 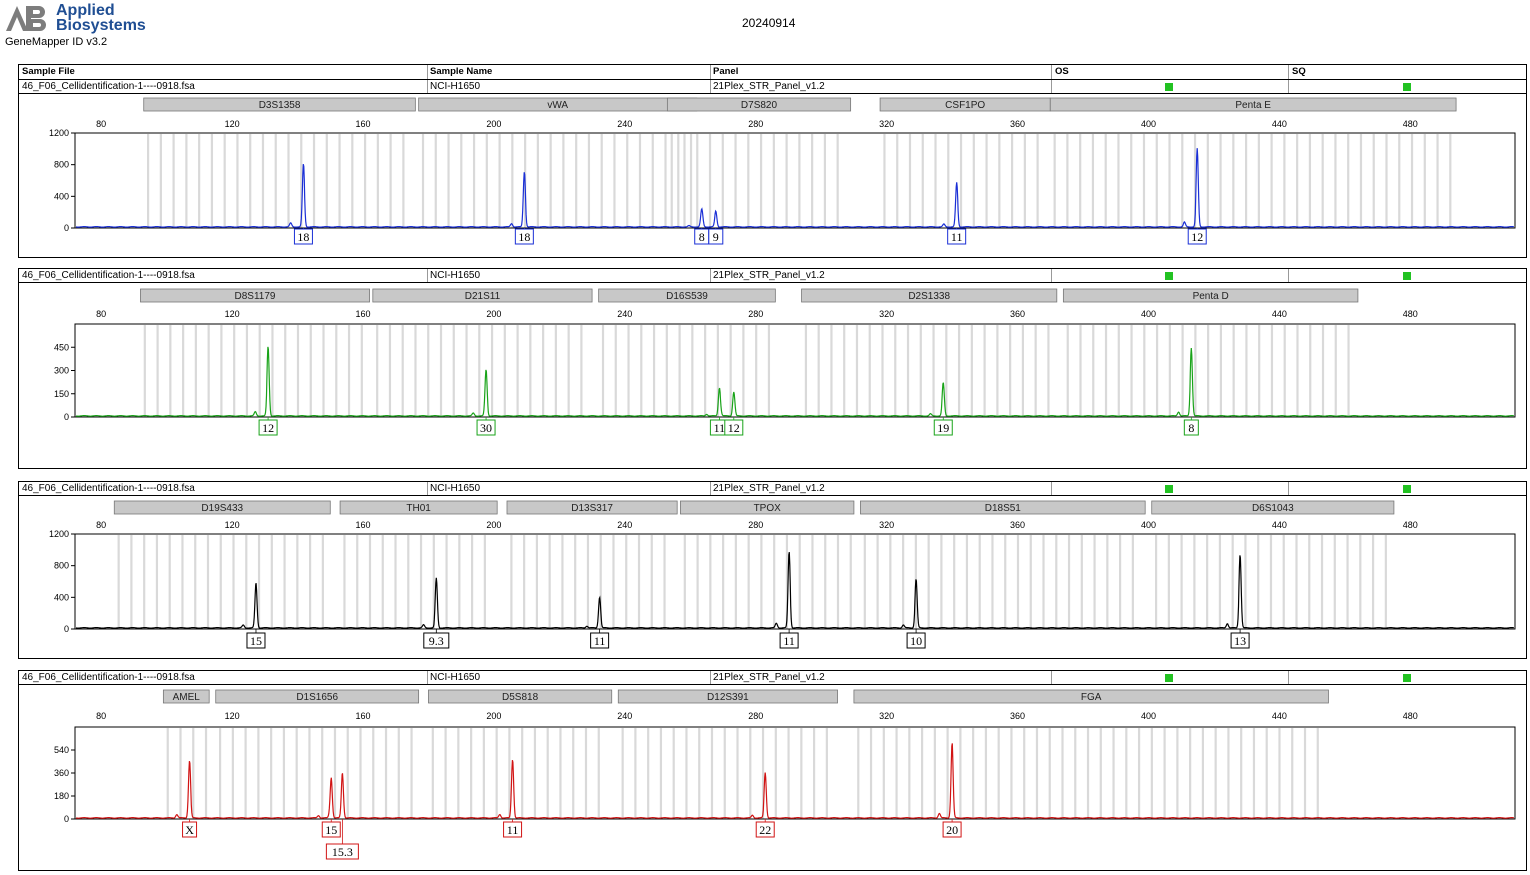 I want to click on y-tick-label: 540, so click(x=61, y=750).